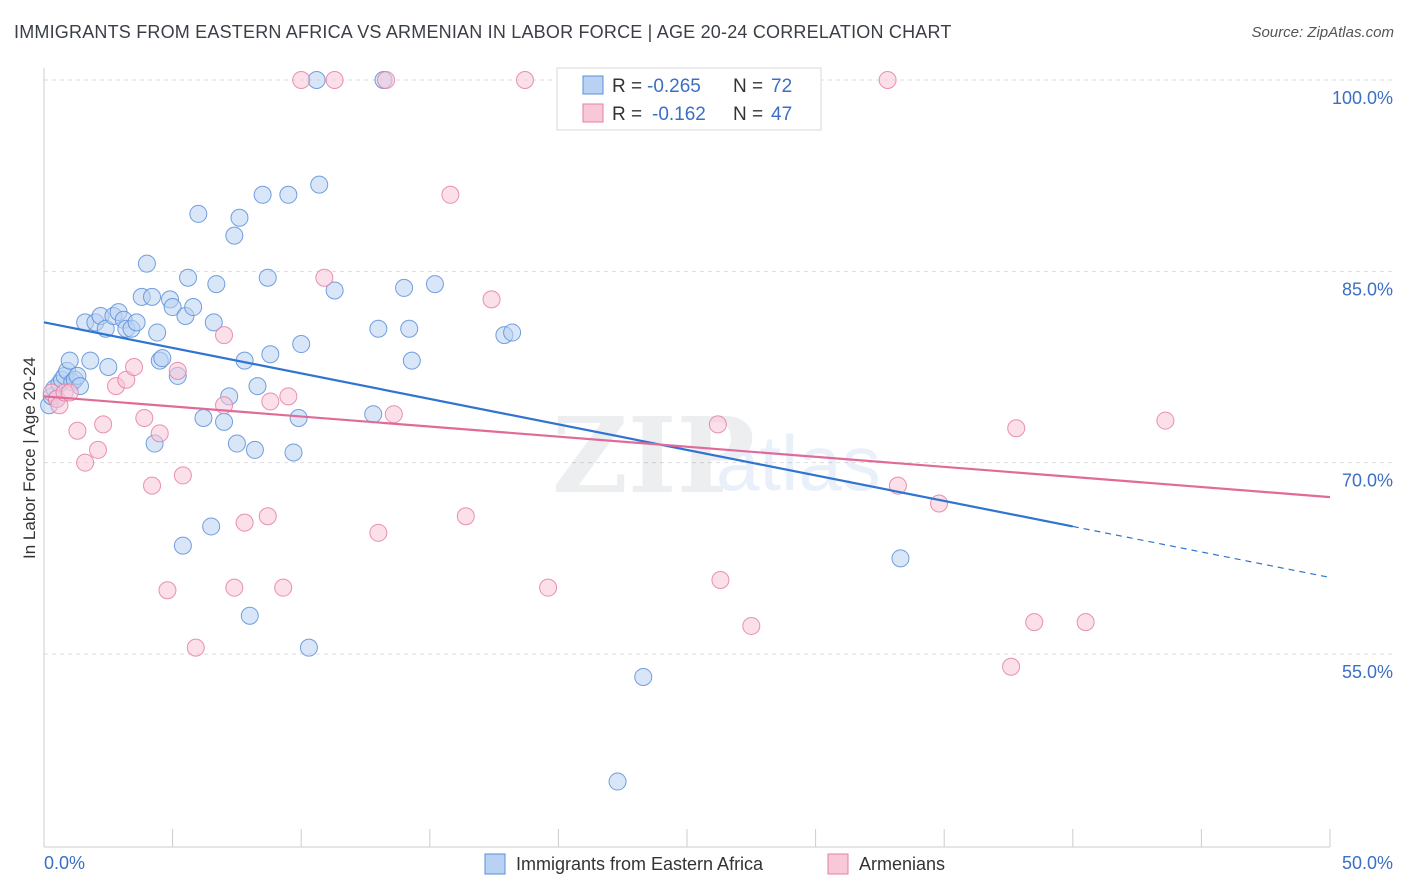 The height and width of the screenshot is (892, 1406). I want to click on bottom-legend-label-pink: Armenians, so click(902, 864).